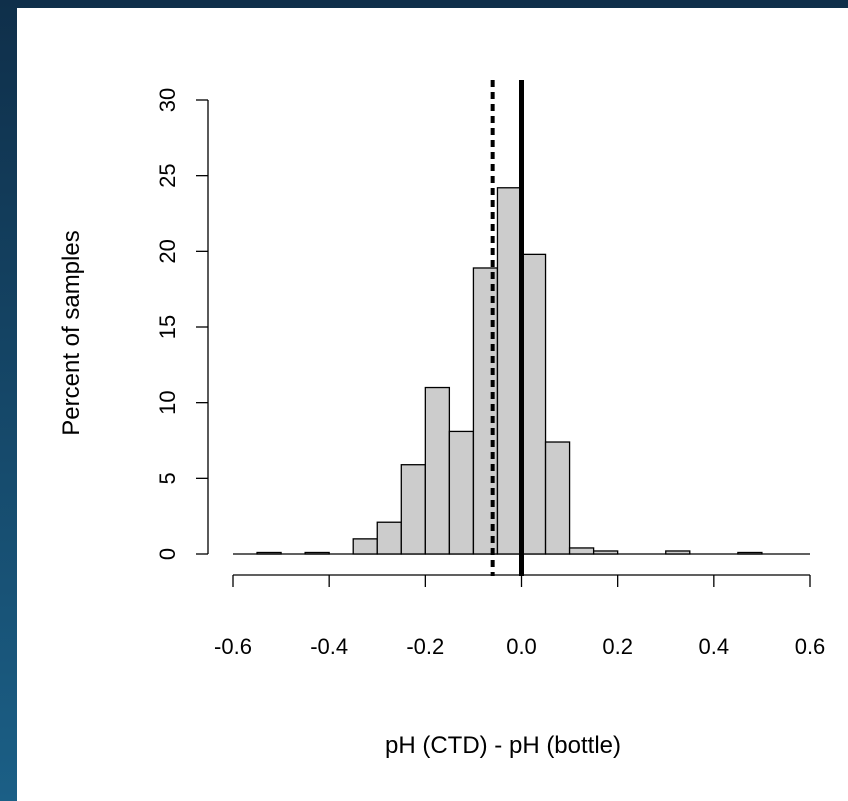 The width and height of the screenshot is (848, 801). What do you see at coordinates (503, 745) in the screenshot?
I see `x-axis-title: pH (CTD) - pH (bottle)` at bounding box center [503, 745].